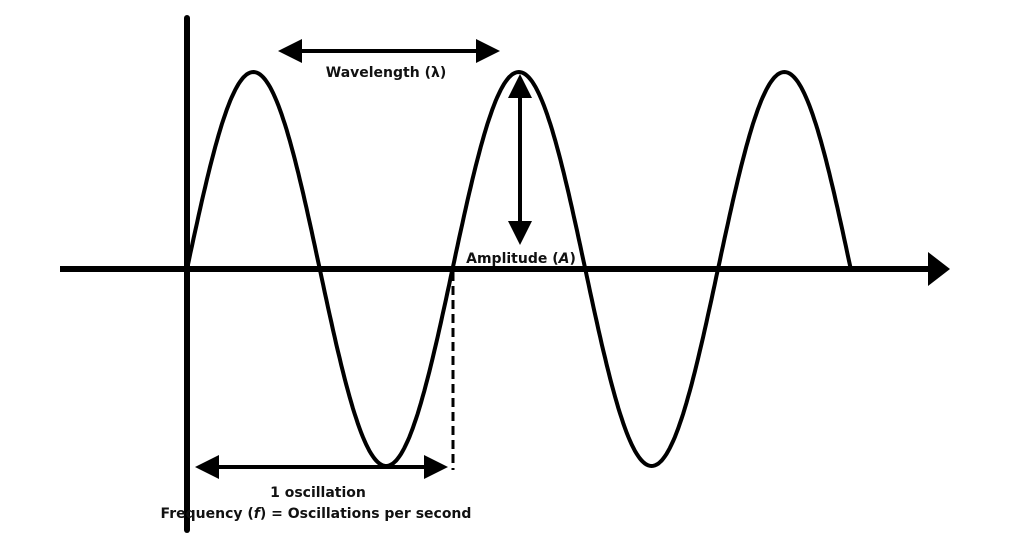 This screenshot has height=550, width=1024. I want to click on wavelength-label: Wavelength (λ), so click(386, 73).